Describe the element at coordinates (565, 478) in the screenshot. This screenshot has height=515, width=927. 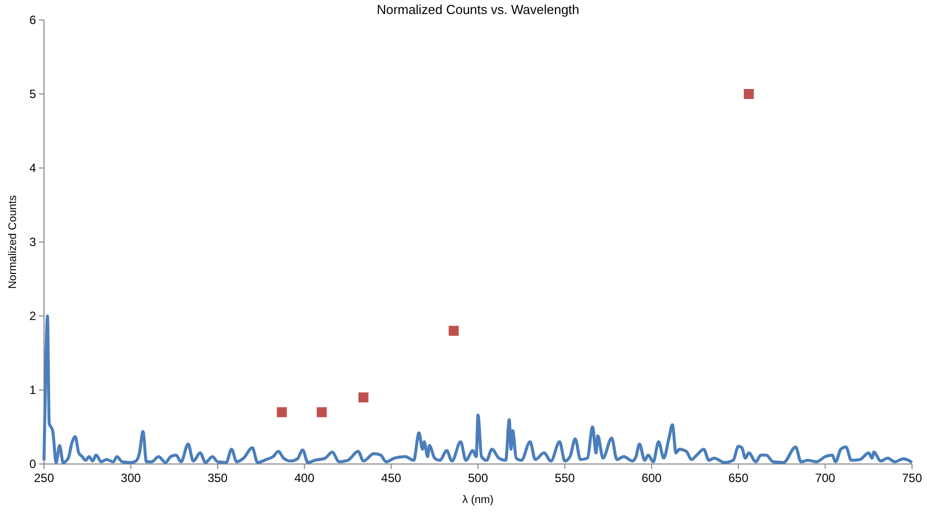
I see `x-tick-label: 550` at that location.